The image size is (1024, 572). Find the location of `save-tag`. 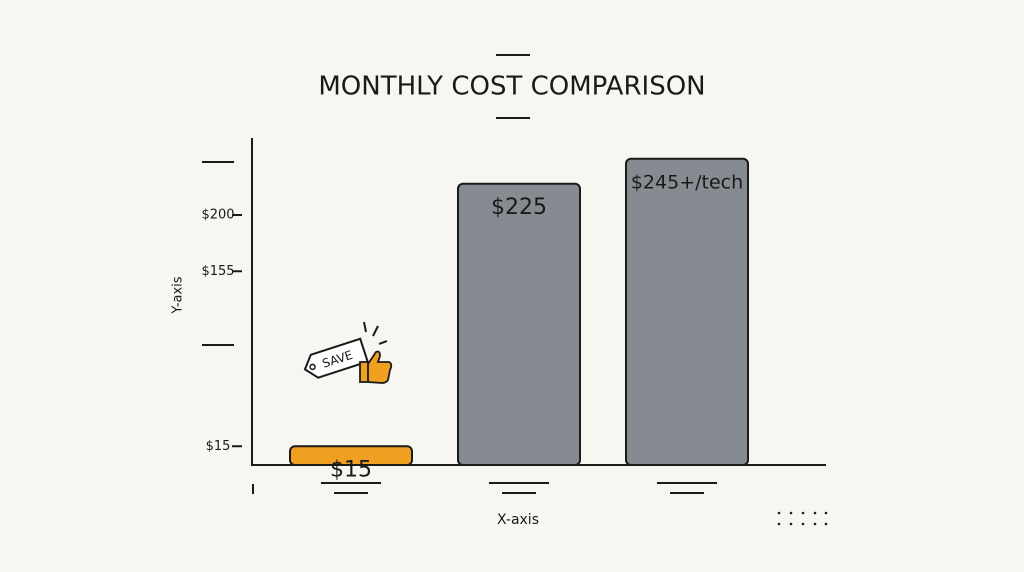

save-tag is located at coordinates (336, 358).